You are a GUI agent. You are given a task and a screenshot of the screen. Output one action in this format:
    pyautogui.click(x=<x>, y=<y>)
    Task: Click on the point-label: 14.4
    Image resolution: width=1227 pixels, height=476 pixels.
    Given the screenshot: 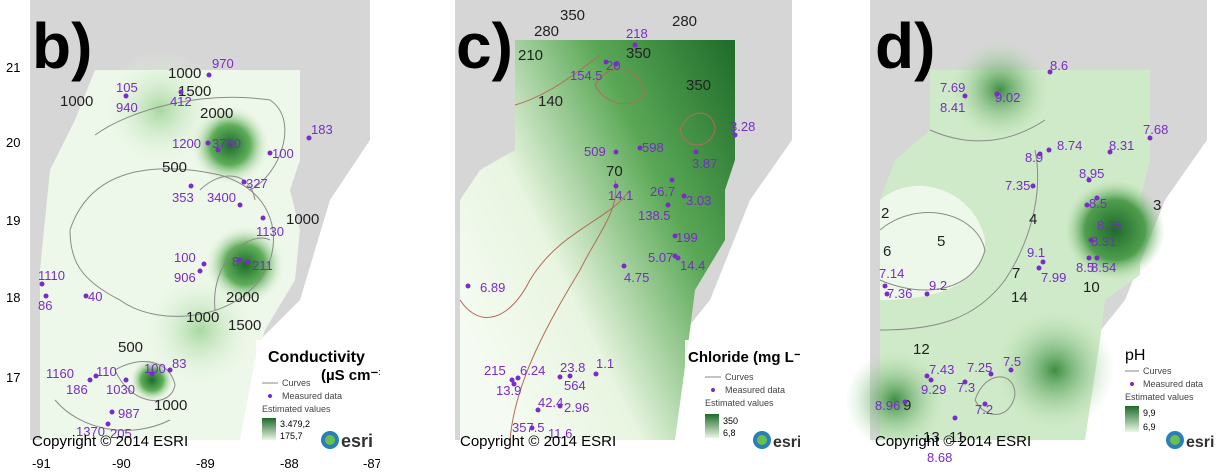 What is the action you would take?
    pyautogui.click(x=692, y=265)
    